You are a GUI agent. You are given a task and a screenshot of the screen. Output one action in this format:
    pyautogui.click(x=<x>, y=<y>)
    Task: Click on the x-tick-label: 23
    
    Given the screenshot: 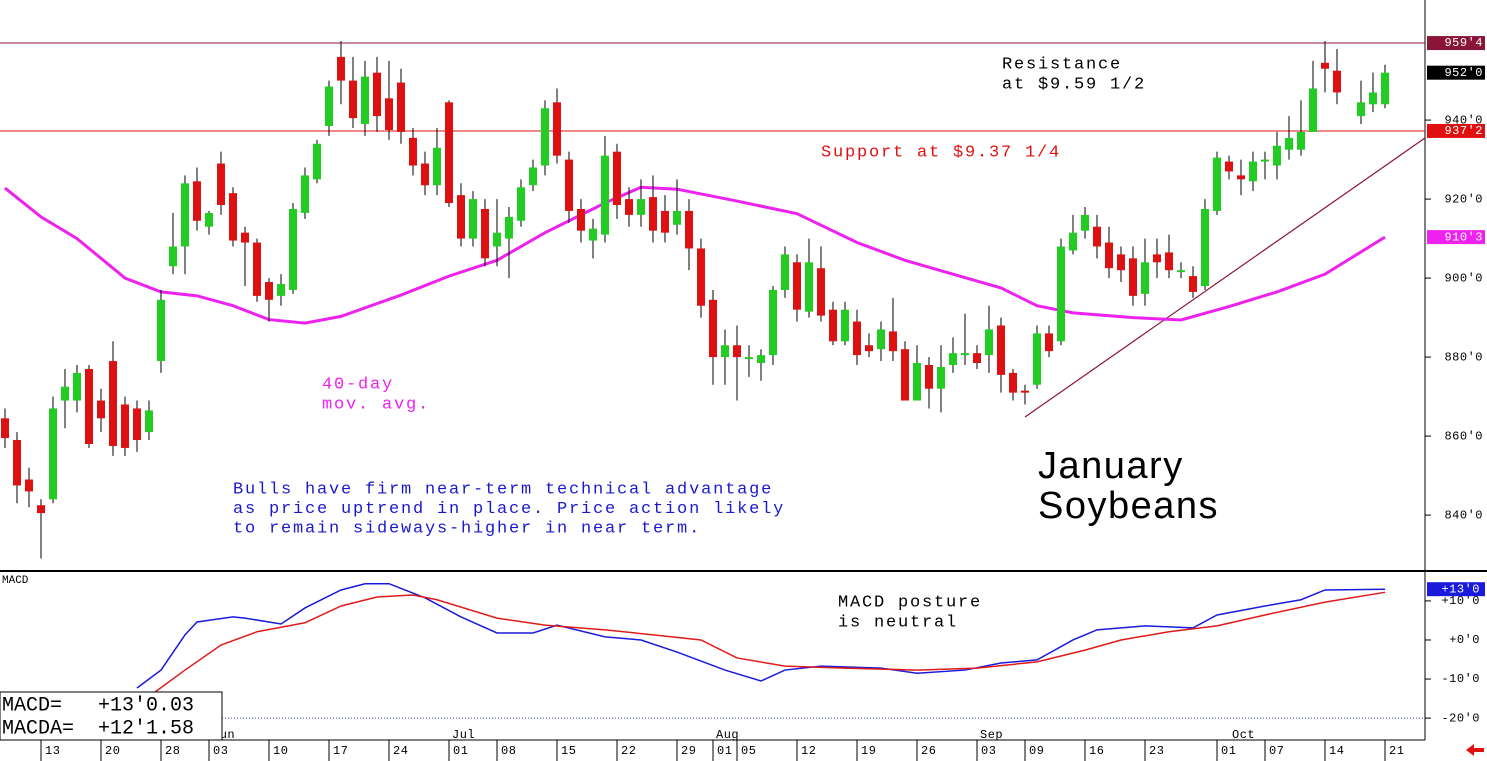 What is the action you would take?
    pyautogui.click(x=1156, y=751)
    